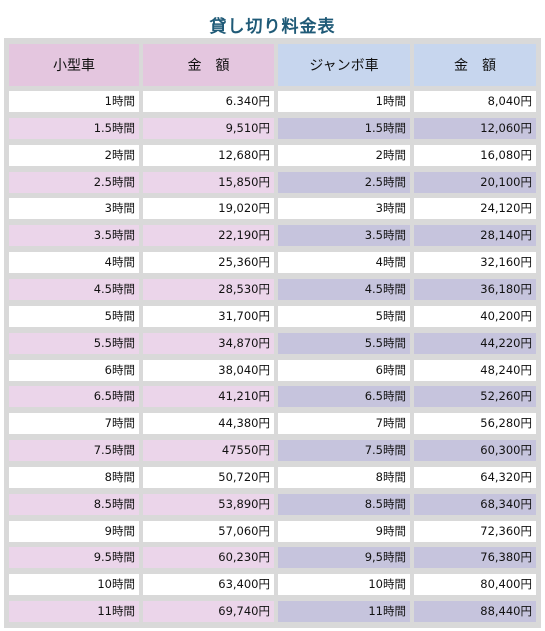 The width and height of the screenshot is (545, 631). Describe the element at coordinates (475, 558) in the screenshot. I see `price-cell: 76,380円` at that location.